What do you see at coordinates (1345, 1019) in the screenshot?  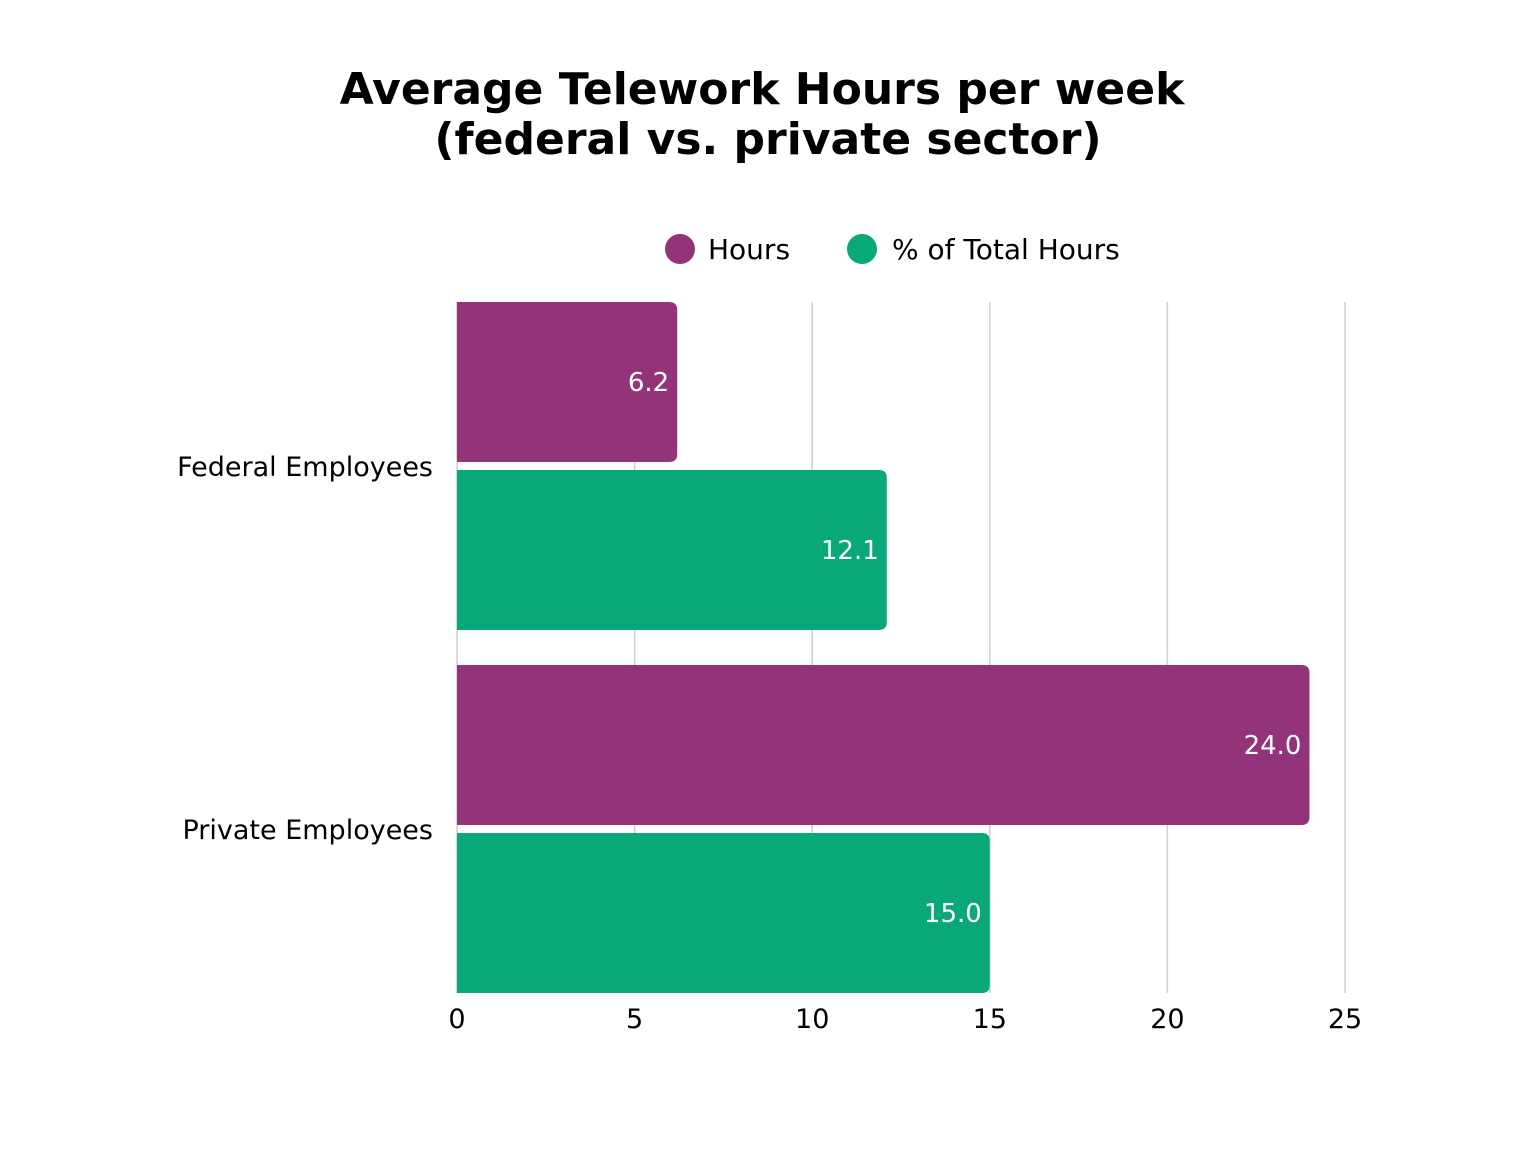 I see `x-tick-label-25: 25` at bounding box center [1345, 1019].